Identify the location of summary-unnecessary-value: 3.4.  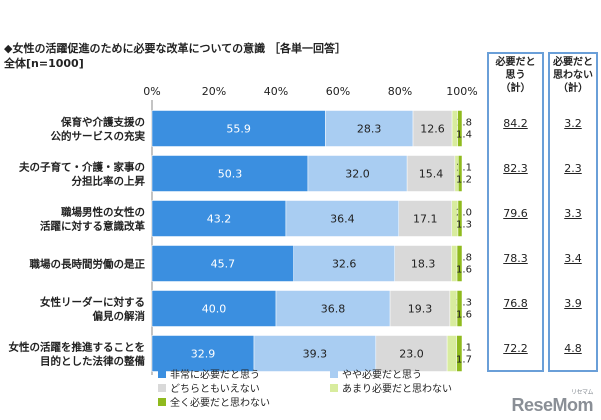
(573, 258).